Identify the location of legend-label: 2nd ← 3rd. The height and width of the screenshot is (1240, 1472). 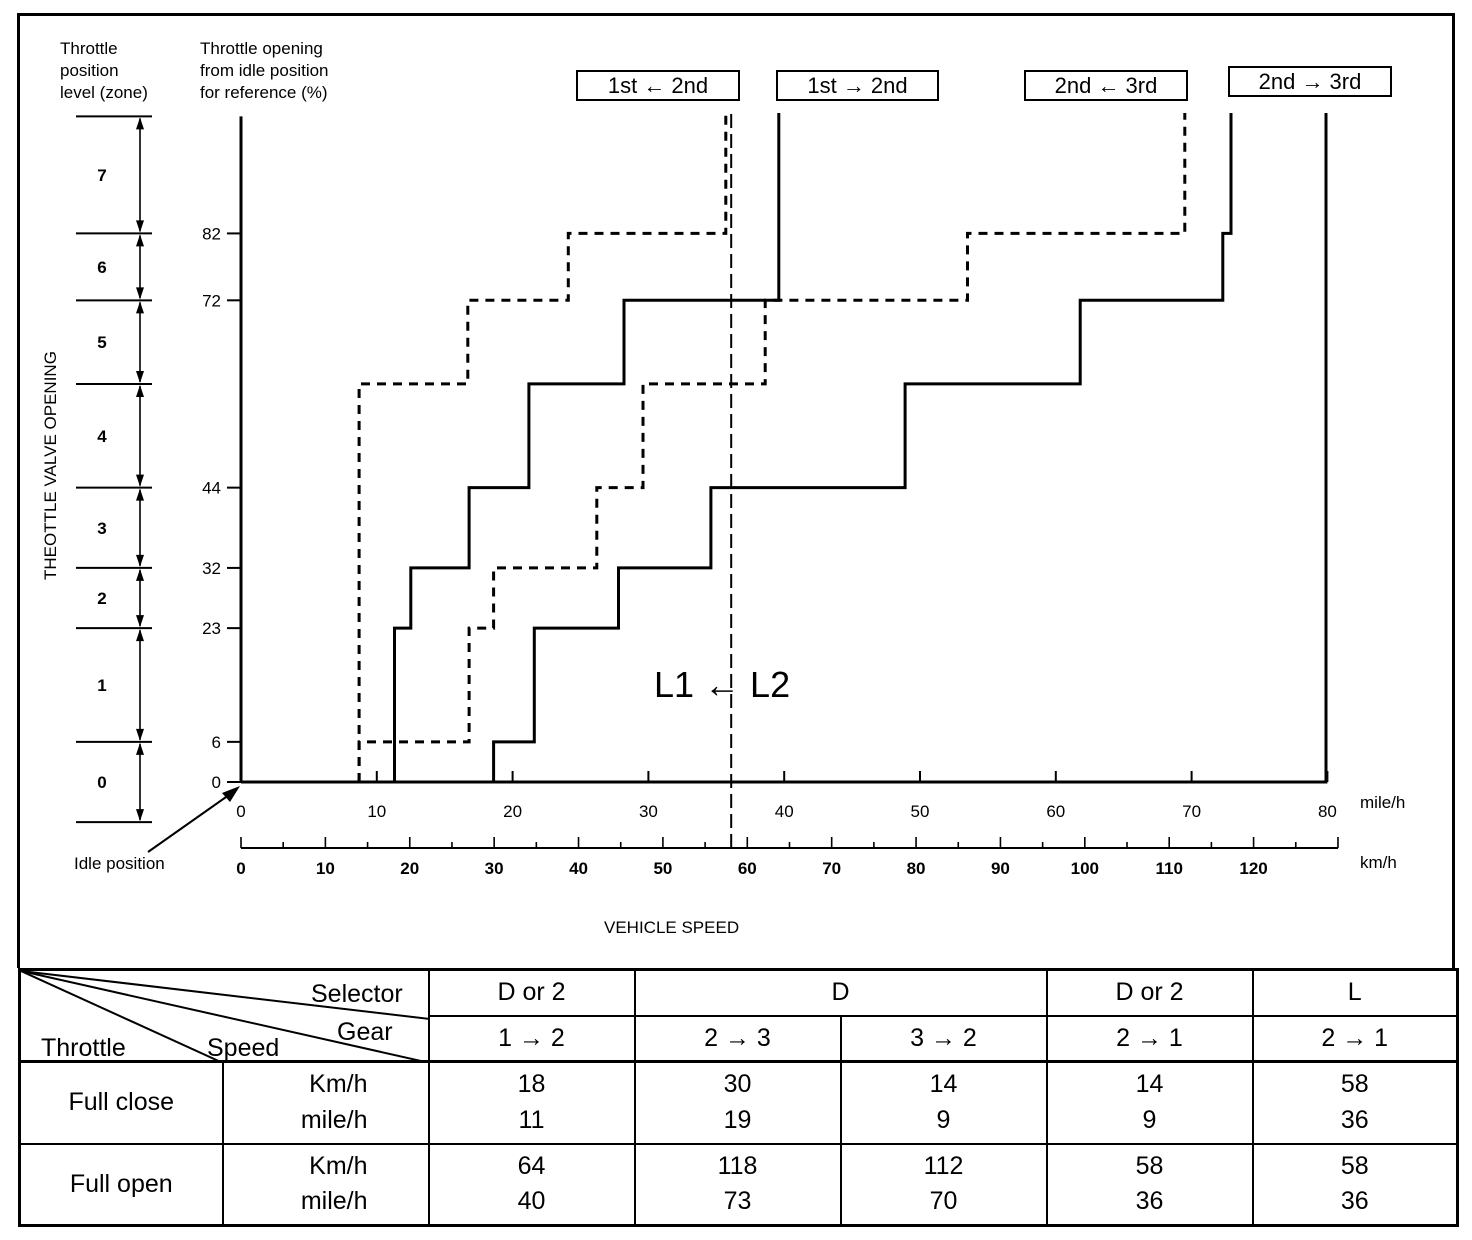
(1106, 85).